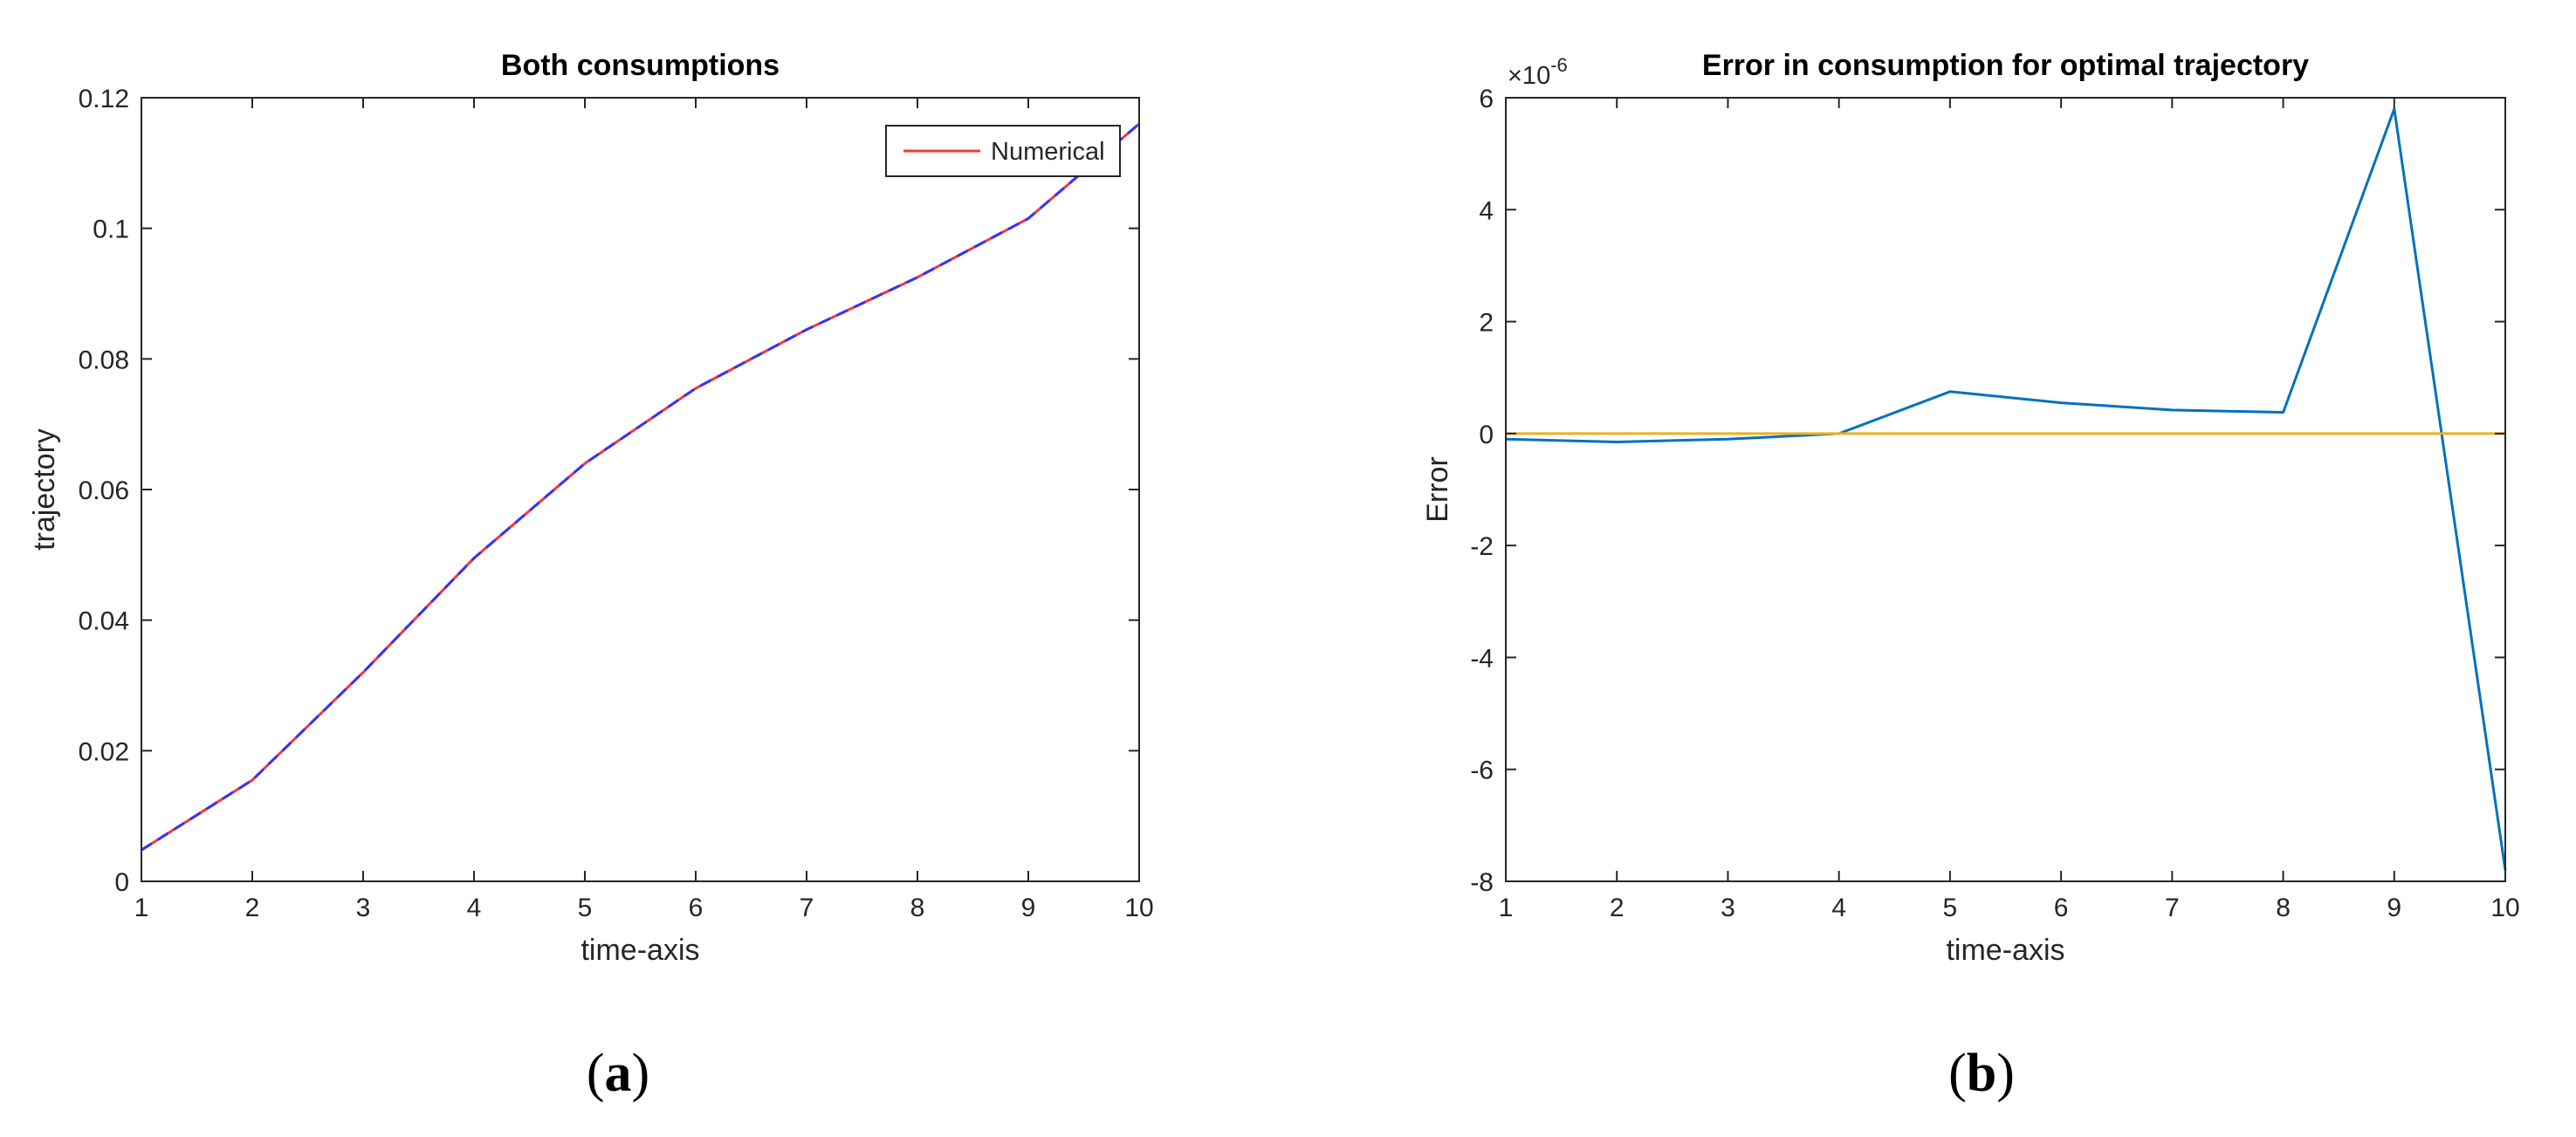  I want to click on chart-b-panel-label: (b), so click(1982, 1074).